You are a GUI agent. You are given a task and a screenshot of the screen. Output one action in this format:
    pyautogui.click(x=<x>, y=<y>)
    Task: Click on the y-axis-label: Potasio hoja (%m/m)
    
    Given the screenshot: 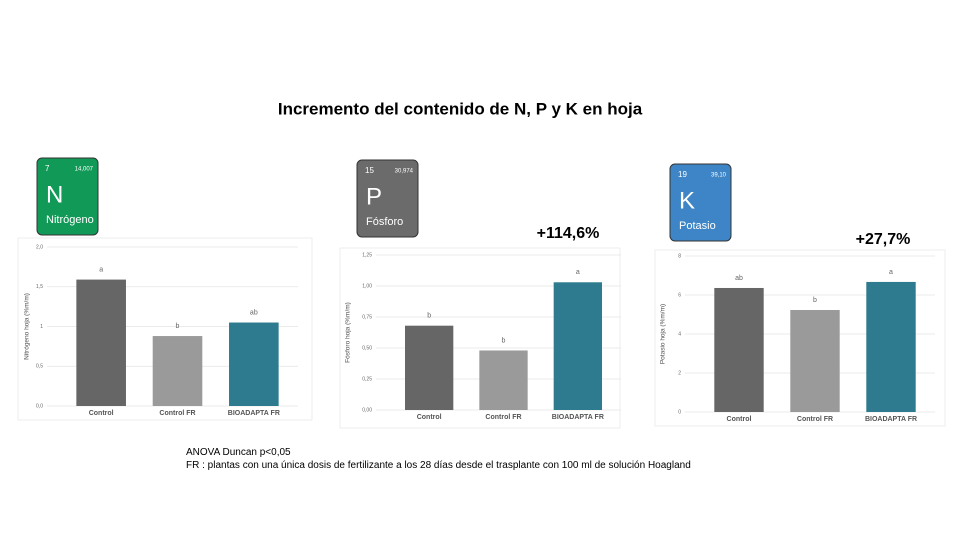 What is the action you would take?
    pyautogui.click(x=663, y=334)
    